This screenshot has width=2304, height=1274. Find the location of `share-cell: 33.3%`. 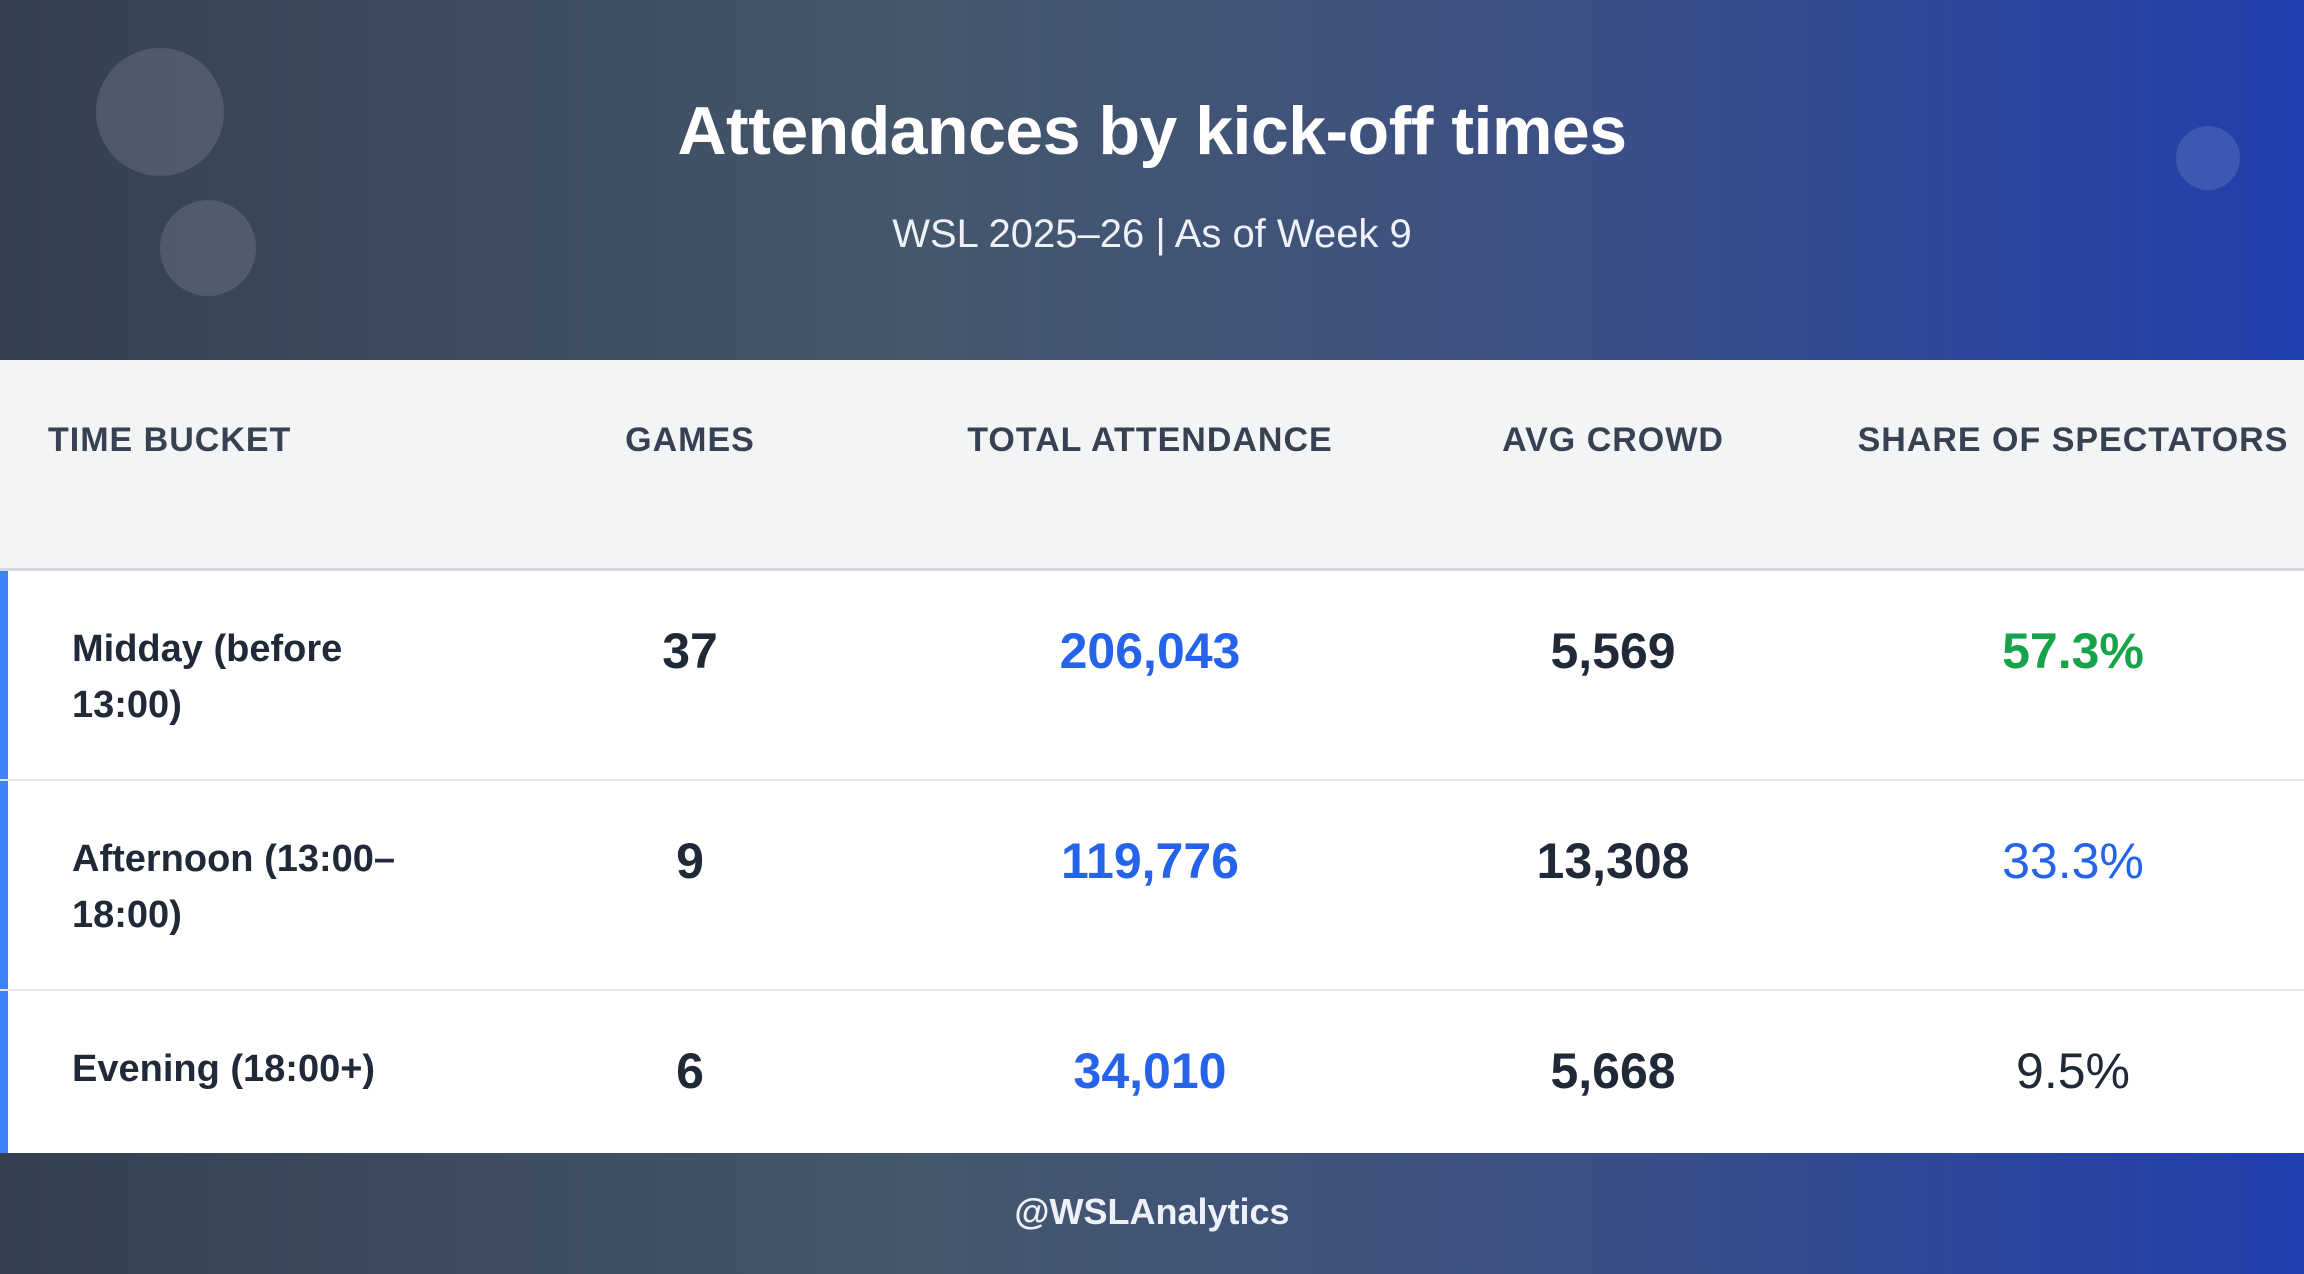

share-cell: 33.3% is located at coordinates (2073, 861).